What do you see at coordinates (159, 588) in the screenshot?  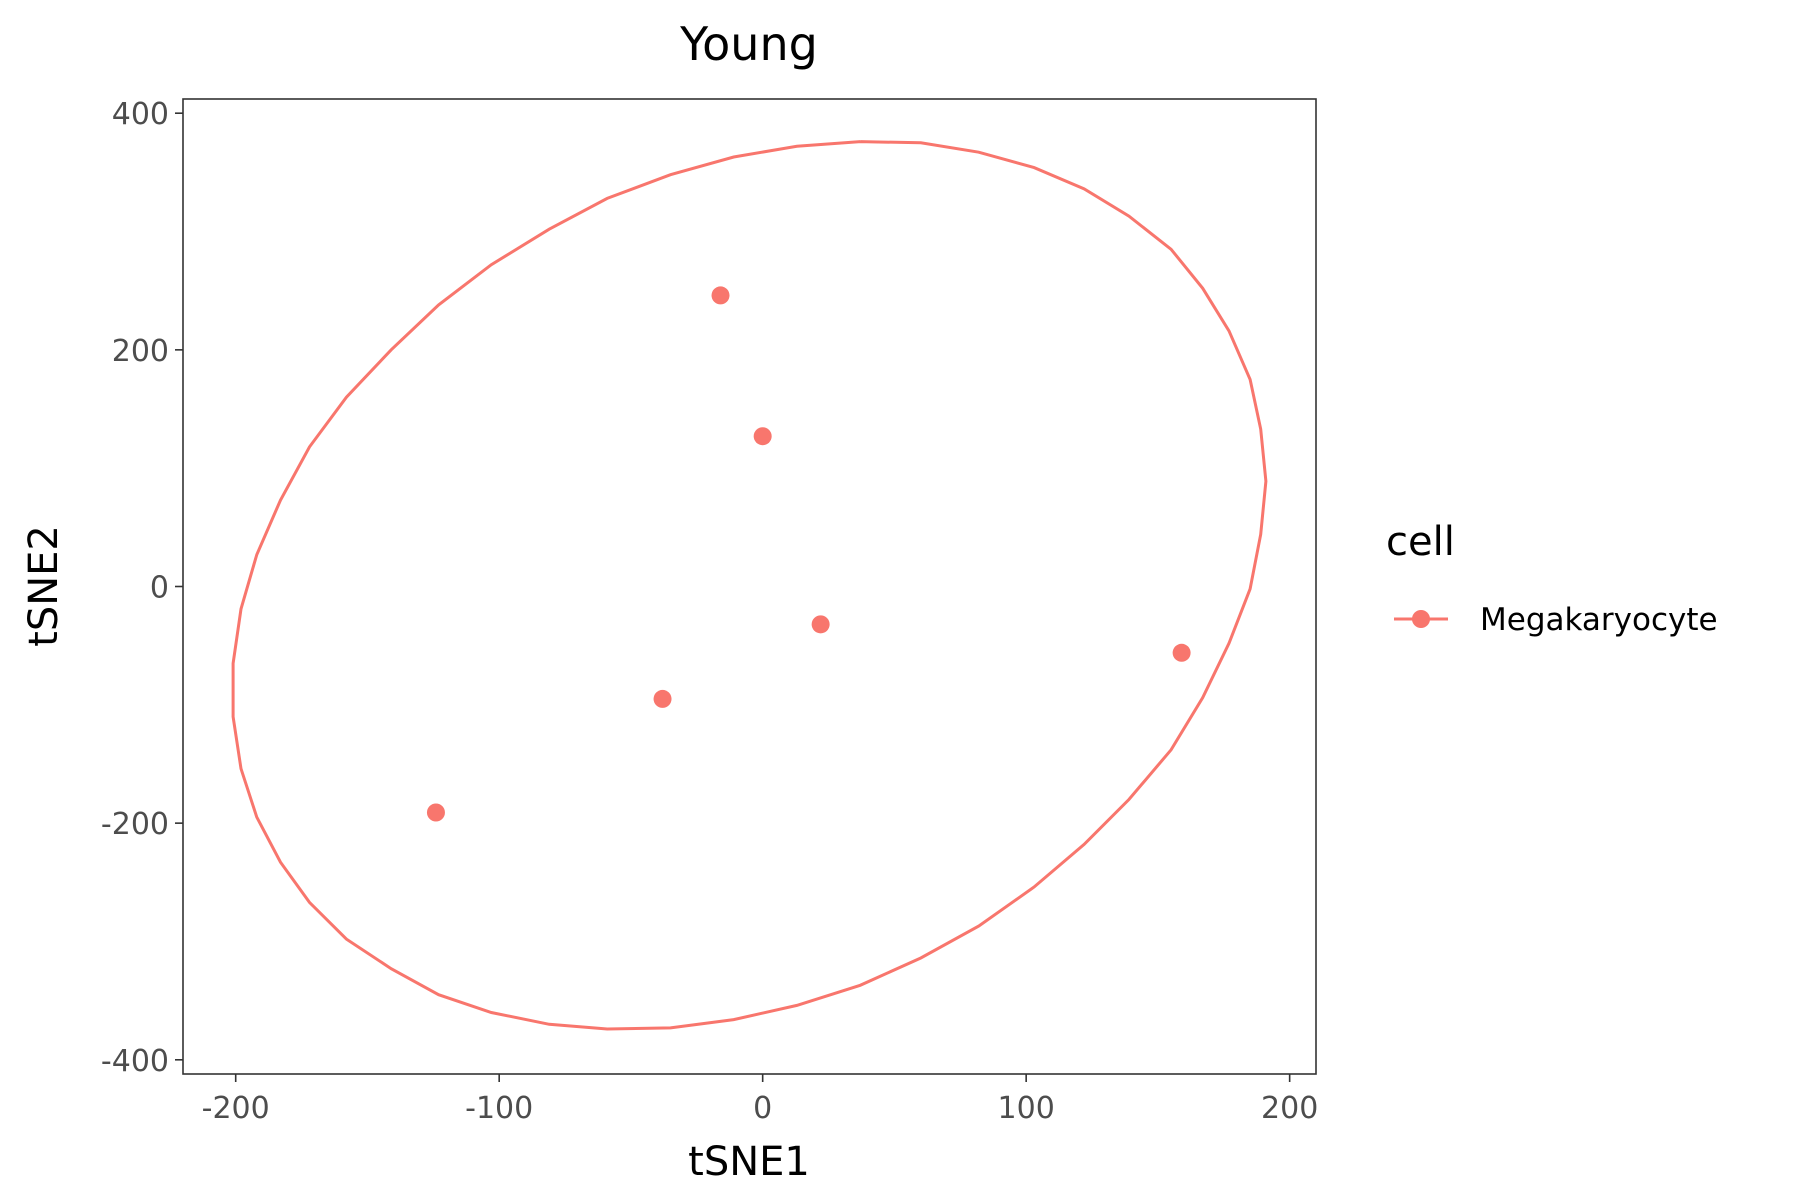 I see `y-tick-label: 0` at bounding box center [159, 588].